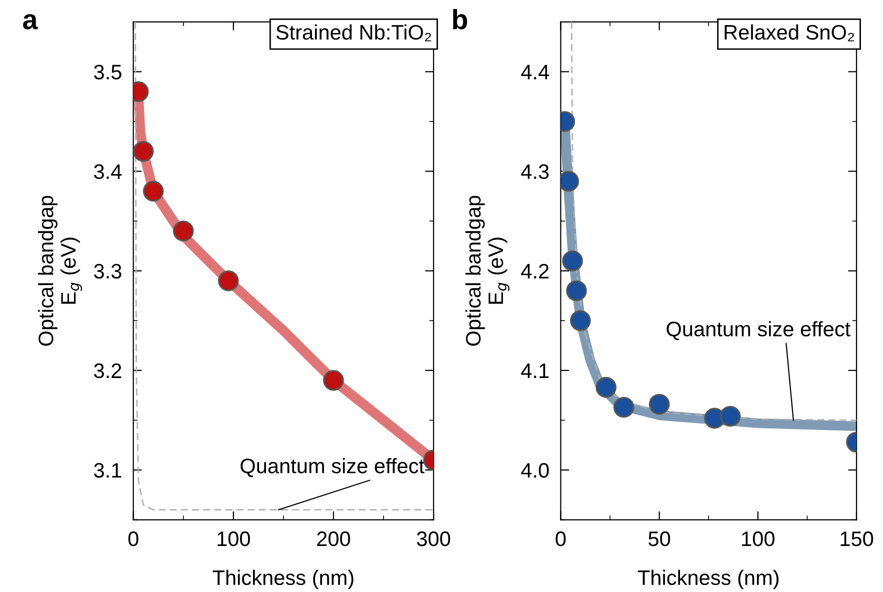 The width and height of the screenshot is (883, 592). Describe the element at coordinates (30, 22) in the screenshot. I see `text: a` at that location.